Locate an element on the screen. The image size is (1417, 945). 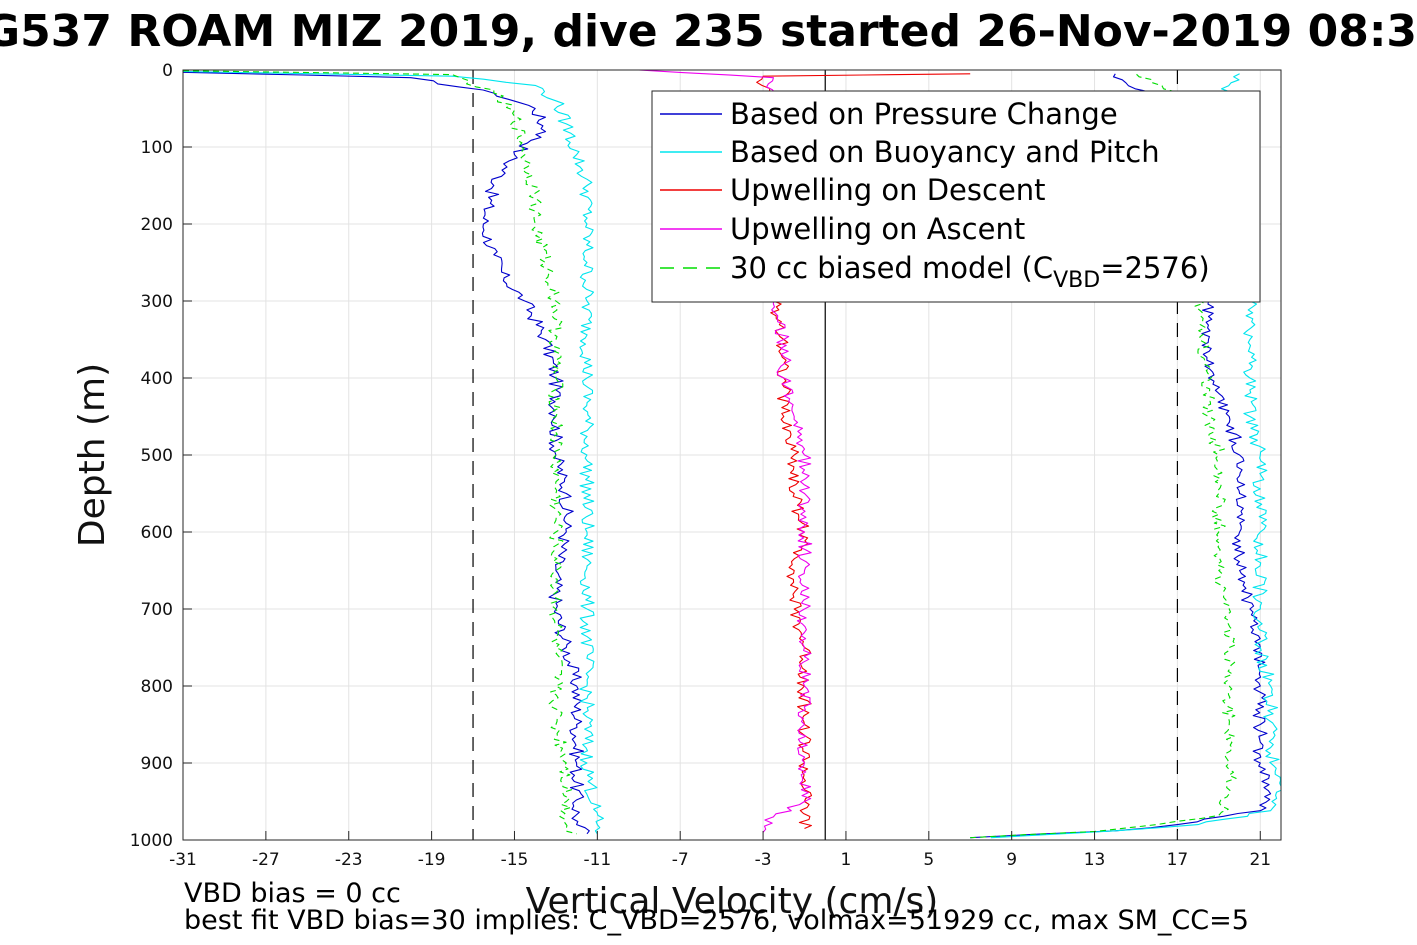
x-tick-label: -11 is located at coordinates (597, 860).